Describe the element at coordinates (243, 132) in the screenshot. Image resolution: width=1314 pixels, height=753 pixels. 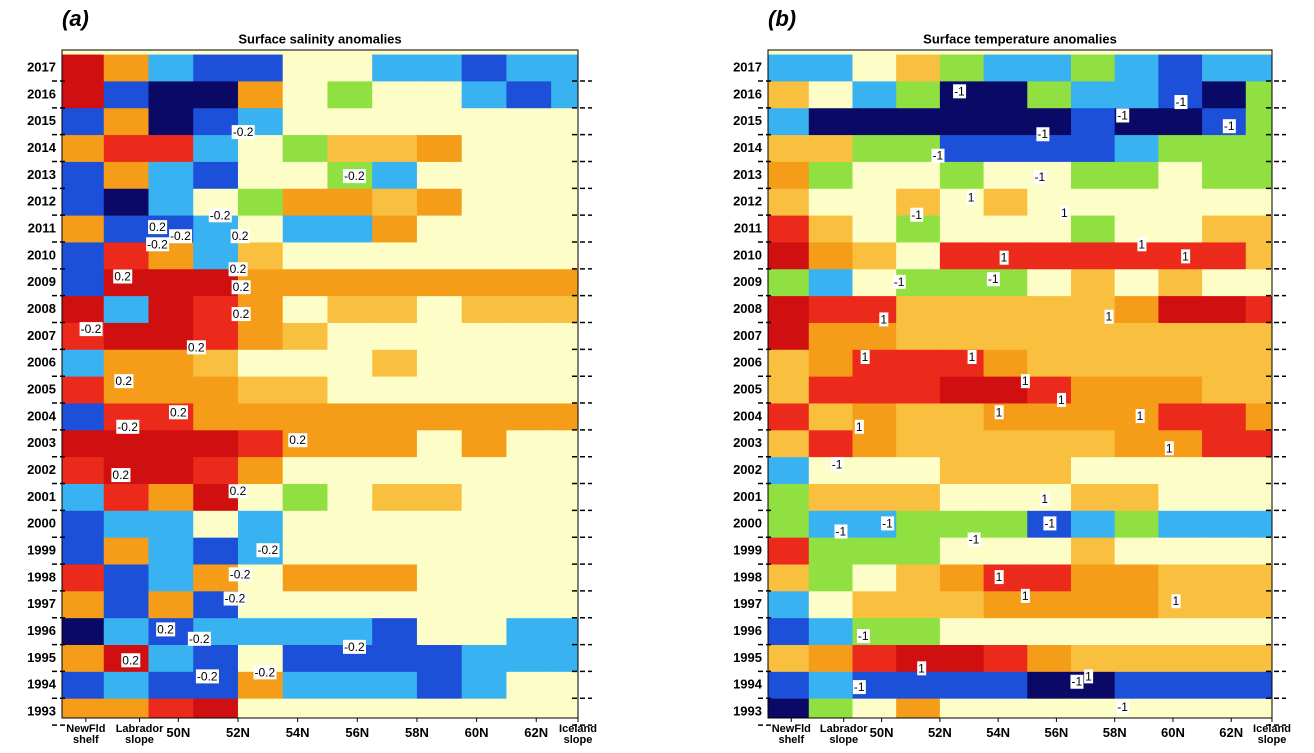
I see `contour-label: -0.2` at that location.